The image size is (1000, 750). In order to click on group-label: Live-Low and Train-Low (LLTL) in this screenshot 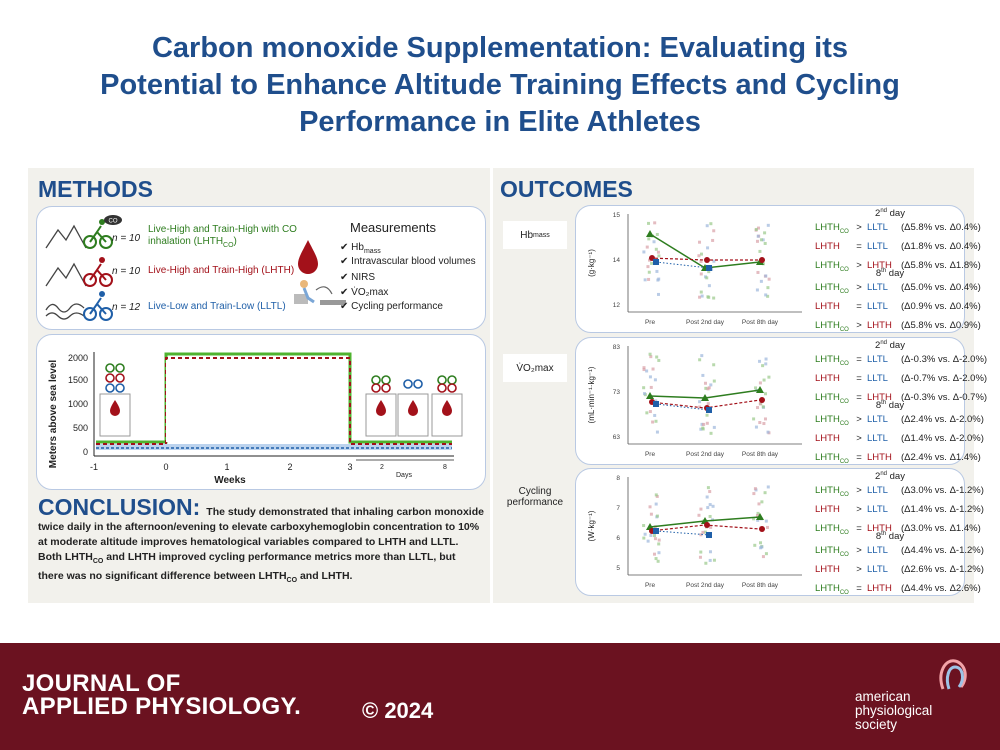, I will do `click(217, 306)`.